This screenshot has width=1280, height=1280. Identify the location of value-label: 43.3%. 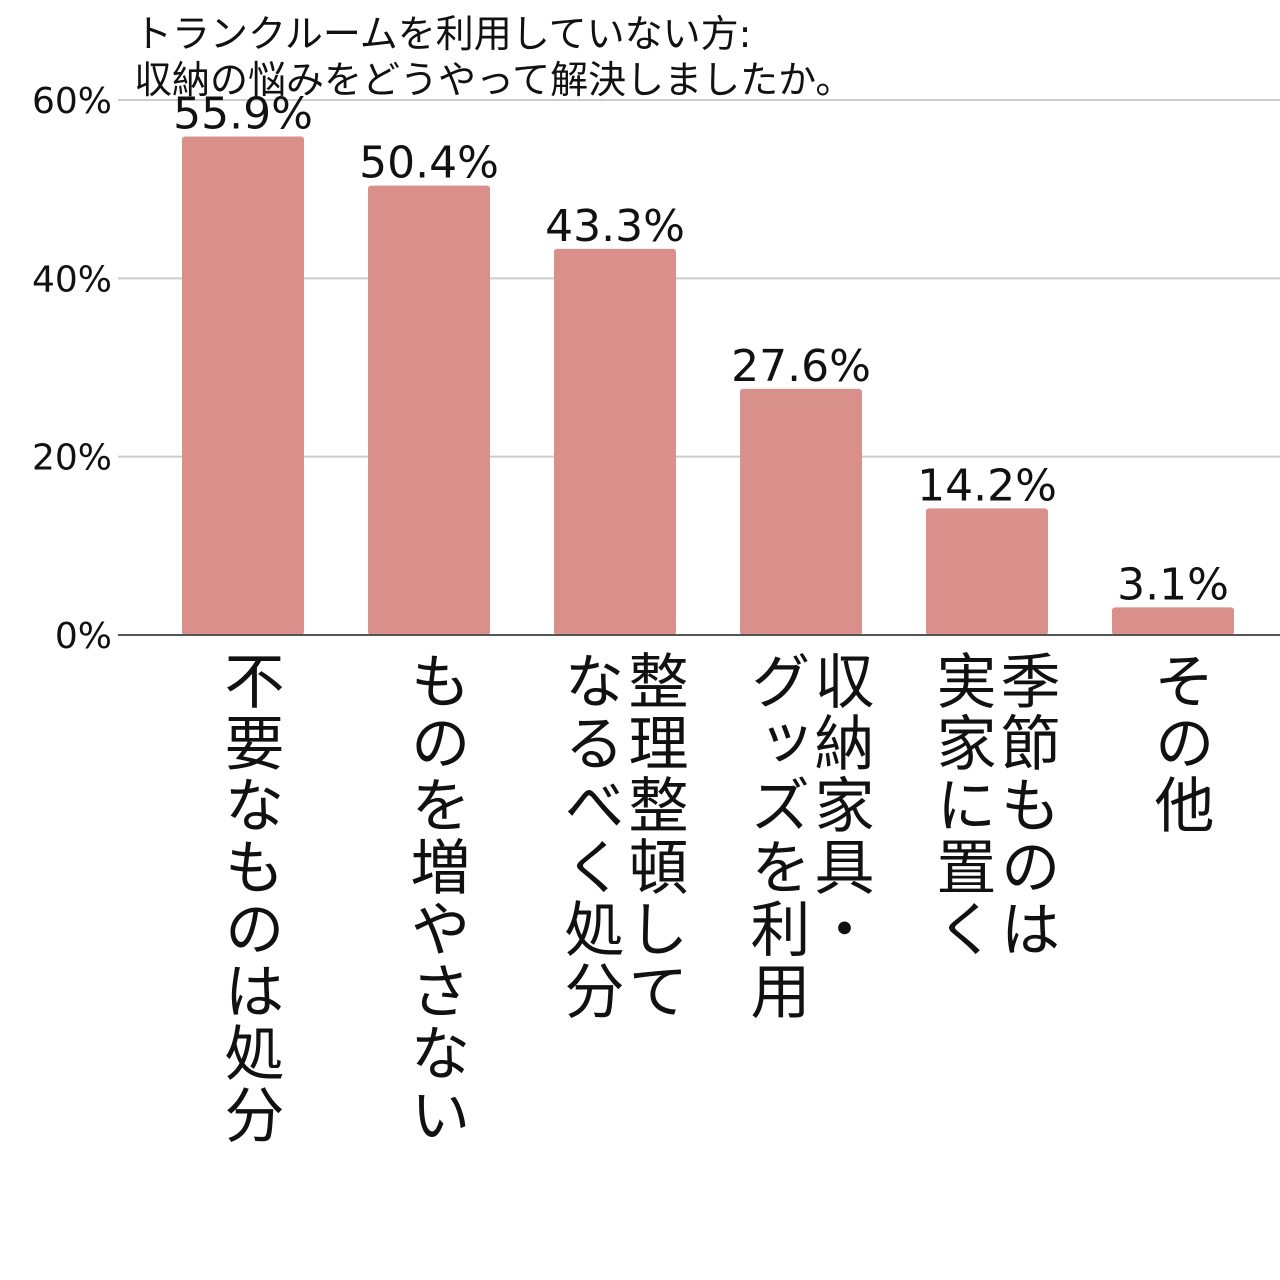
(615, 226).